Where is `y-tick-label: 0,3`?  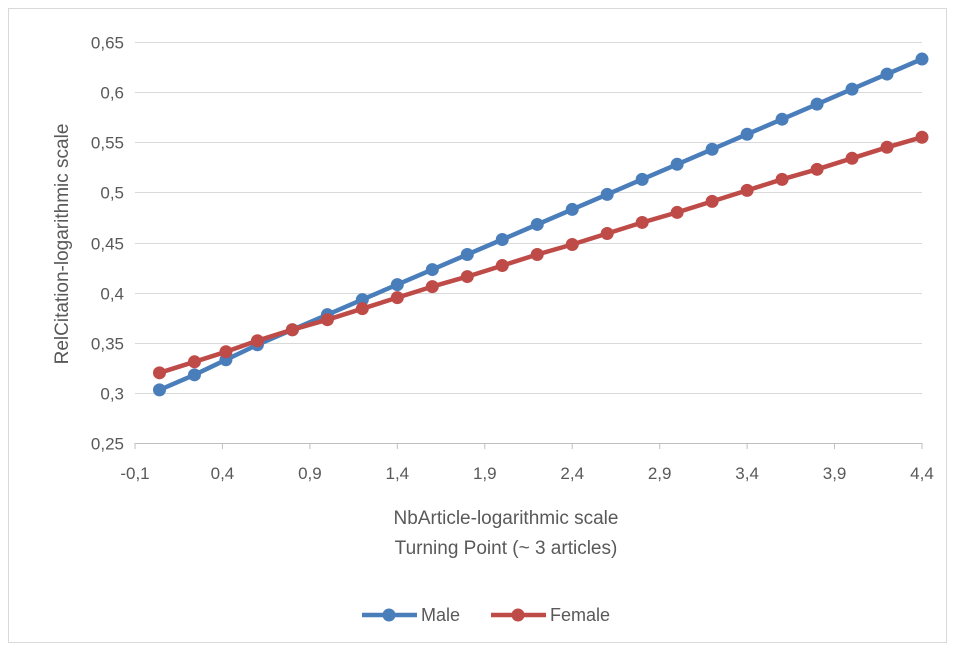
y-tick-label: 0,3 is located at coordinates (112, 394).